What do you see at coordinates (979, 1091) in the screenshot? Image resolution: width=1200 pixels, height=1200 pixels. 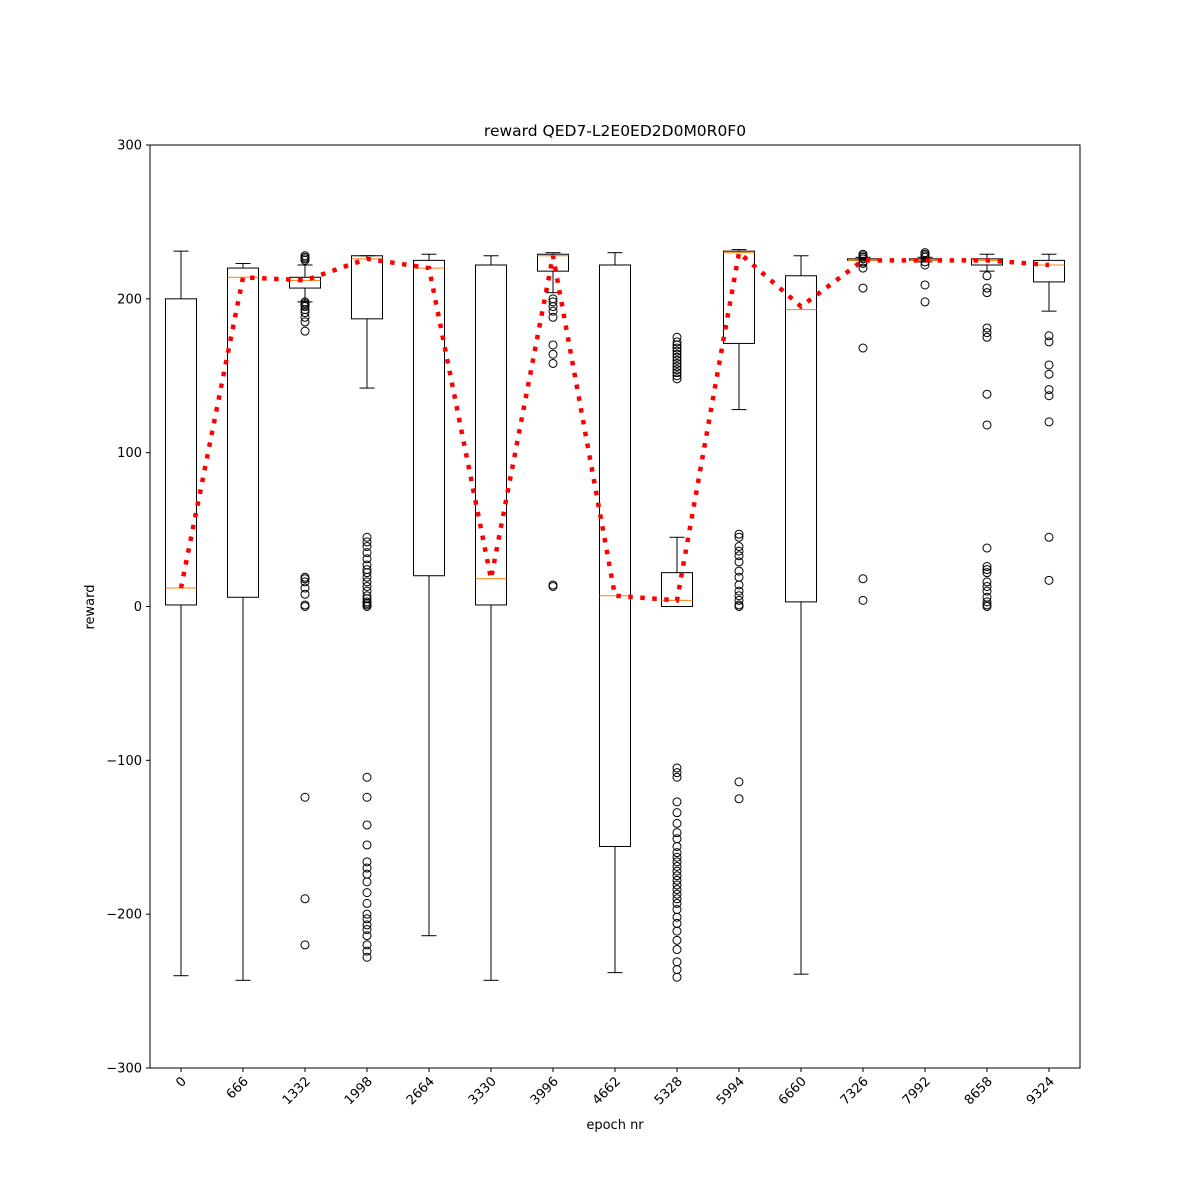 I see `x-tick-label: 8658` at bounding box center [979, 1091].